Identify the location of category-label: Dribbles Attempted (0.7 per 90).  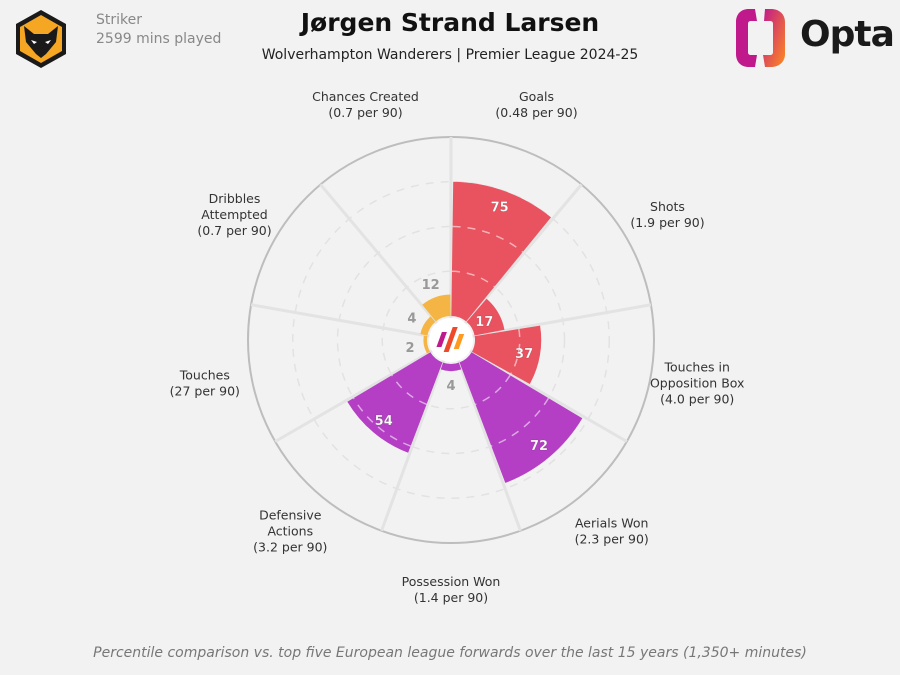
(234, 214).